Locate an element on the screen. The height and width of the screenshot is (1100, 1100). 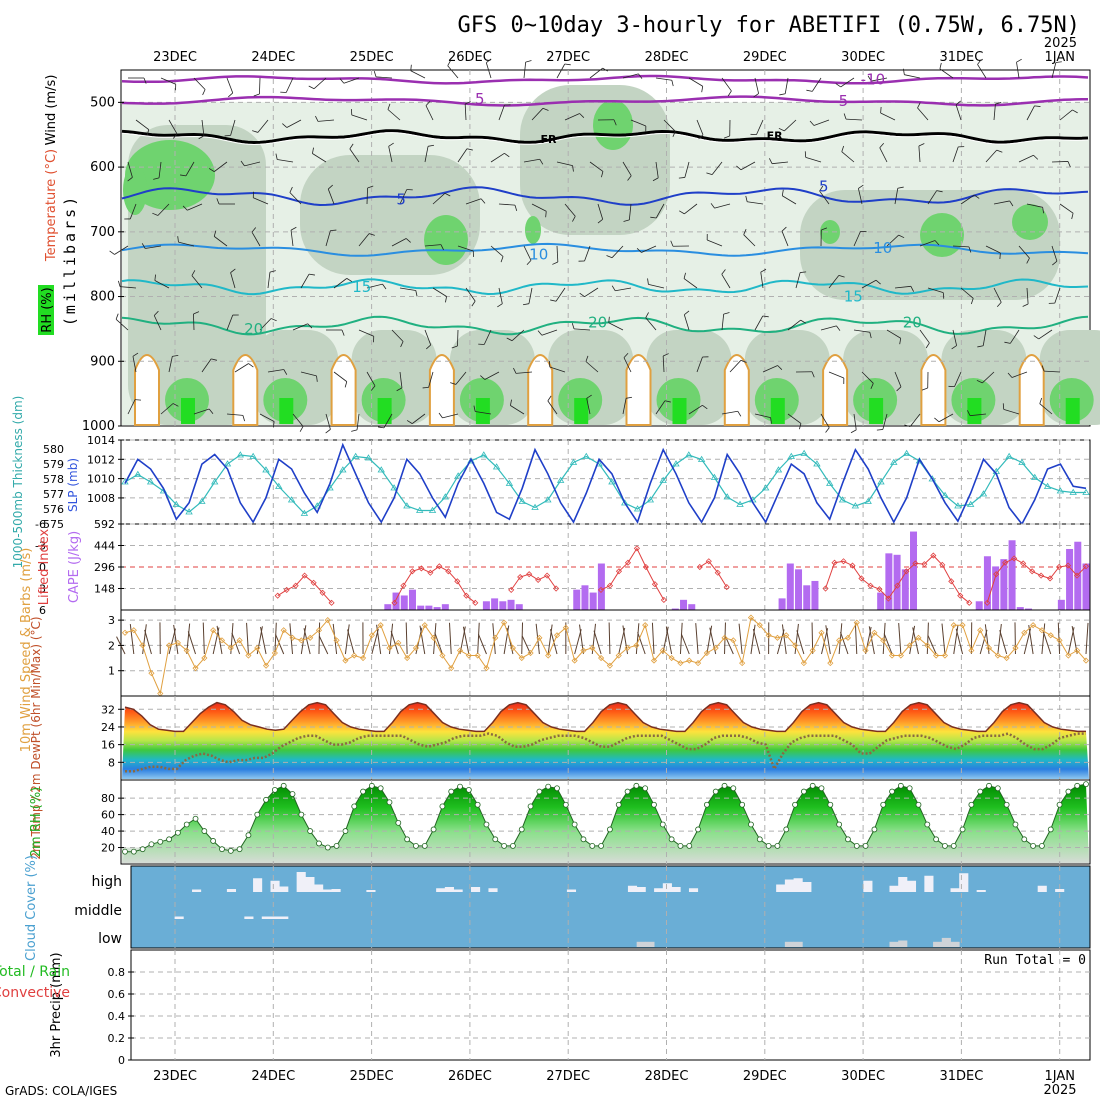
cloud-bar-middle is located at coordinates (266, 917).